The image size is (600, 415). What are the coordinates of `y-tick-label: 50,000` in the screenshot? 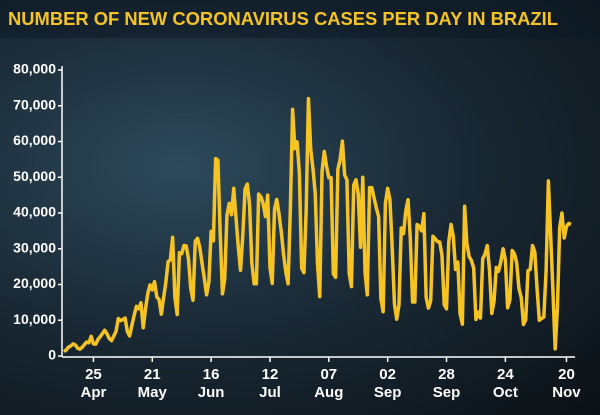 It's located at (34, 176).